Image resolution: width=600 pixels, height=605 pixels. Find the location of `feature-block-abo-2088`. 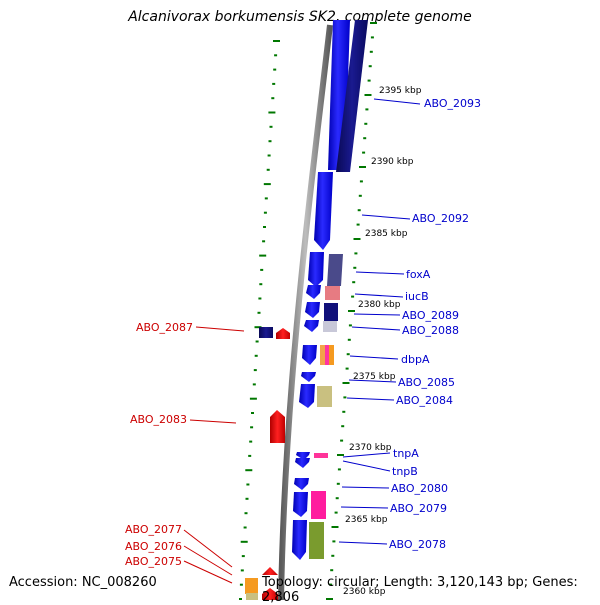

feature-block-abo-2088 is located at coordinates (330, 326).